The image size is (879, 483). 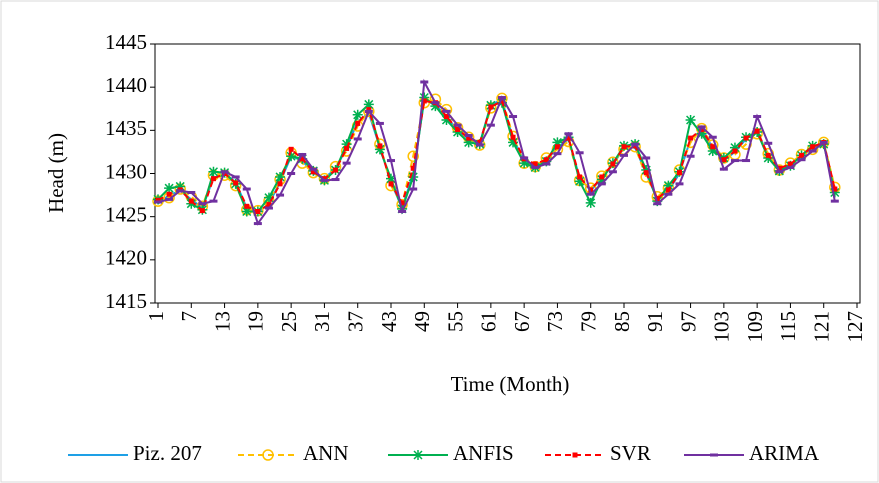 What do you see at coordinates (326, 453) in the screenshot?
I see `legend-label: ANN` at bounding box center [326, 453].